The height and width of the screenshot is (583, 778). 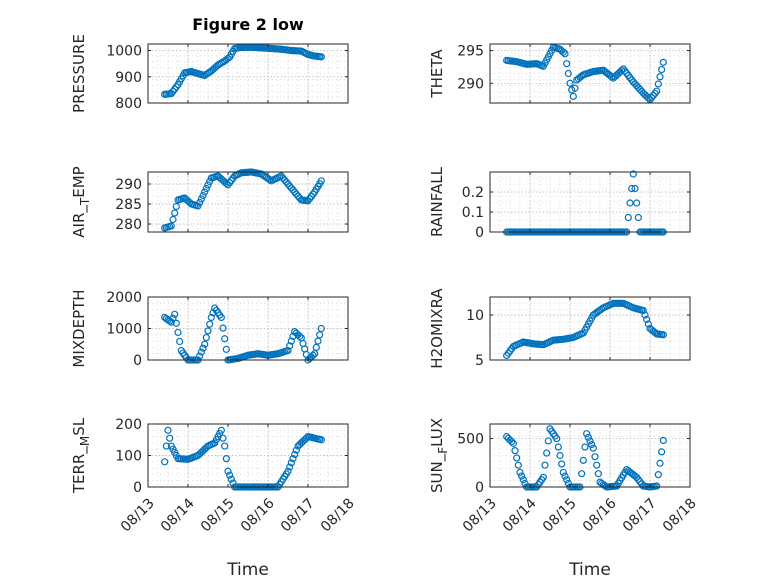 What do you see at coordinates (680, 515) in the screenshot?
I see `x-tick-label: 08/18` at bounding box center [680, 515].